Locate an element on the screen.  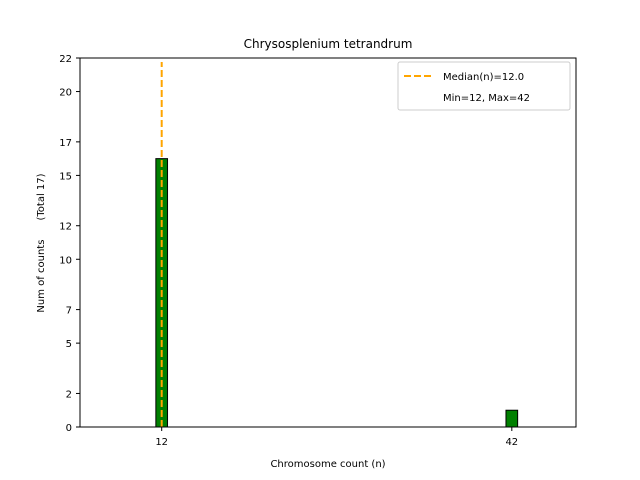
y-tick-label-5: 5 is located at coordinates (69, 344).